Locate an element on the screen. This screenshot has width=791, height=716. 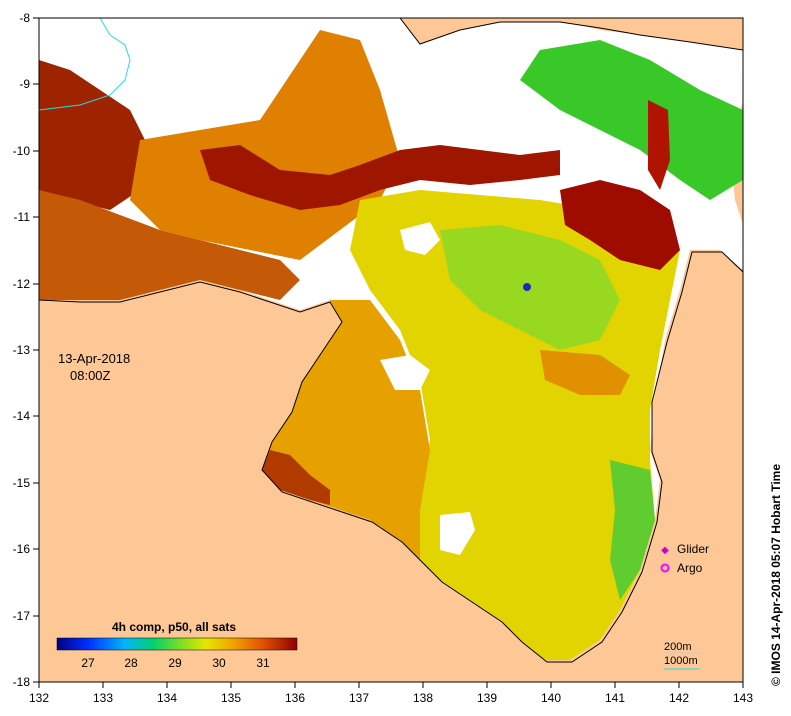
x-tick-label: 136 is located at coordinates (295, 698).